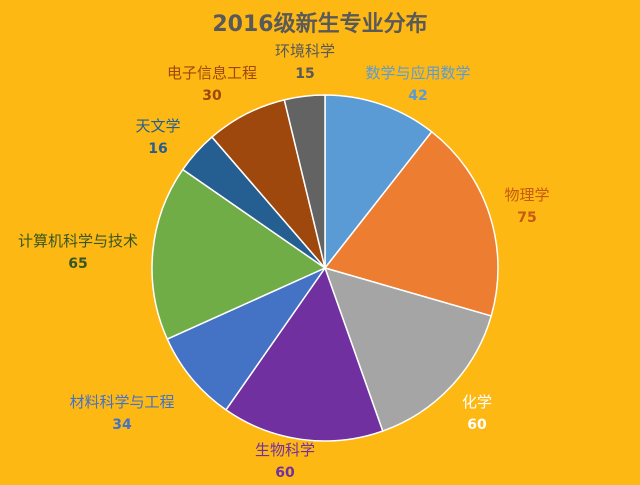  I want to click on slice-label-name-5: 材料科学与工程, so click(121, 402).